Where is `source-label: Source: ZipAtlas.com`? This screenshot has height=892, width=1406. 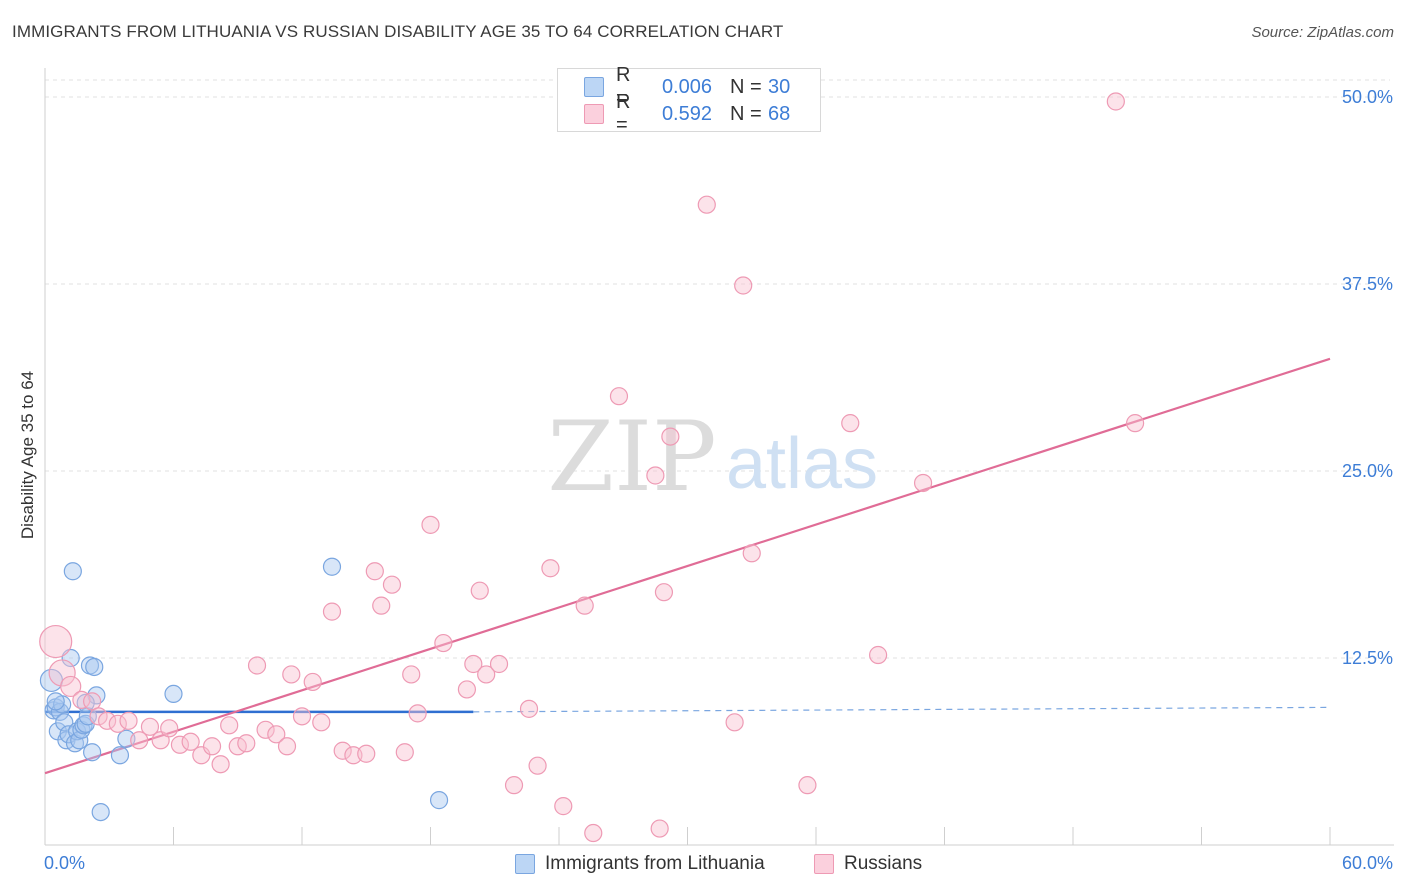 source-label: Source: ZipAtlas.com is located at coordinates (1322, 32).